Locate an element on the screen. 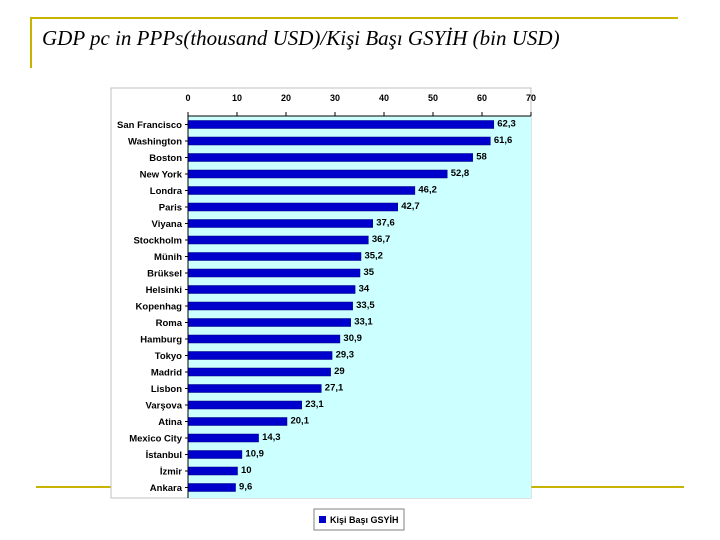 The height and width of the screenshot is (540, 720). x-tick-label: 10 is located at coordinates (237, 98).